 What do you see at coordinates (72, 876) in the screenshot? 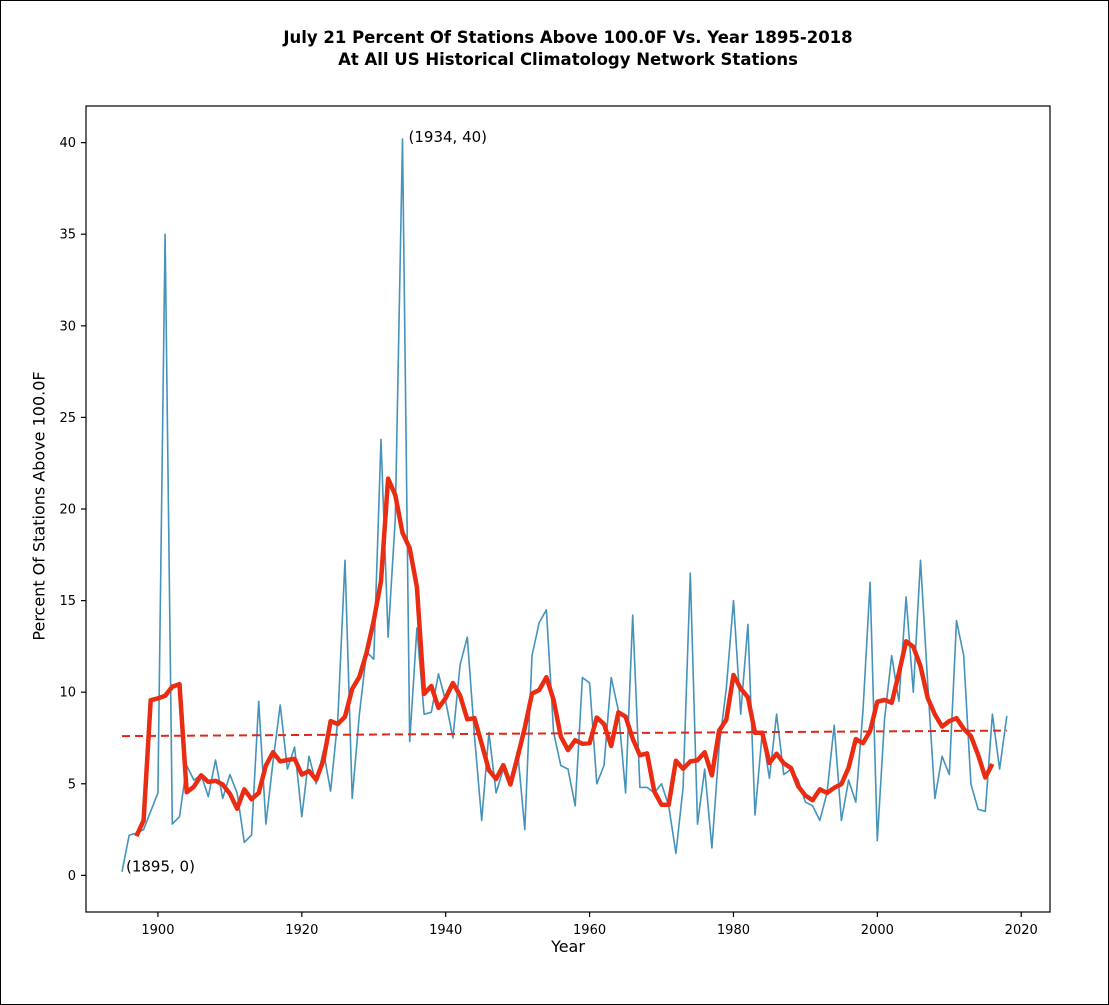
I see `y-tick-label: 0` at bounding box center [72, 876].